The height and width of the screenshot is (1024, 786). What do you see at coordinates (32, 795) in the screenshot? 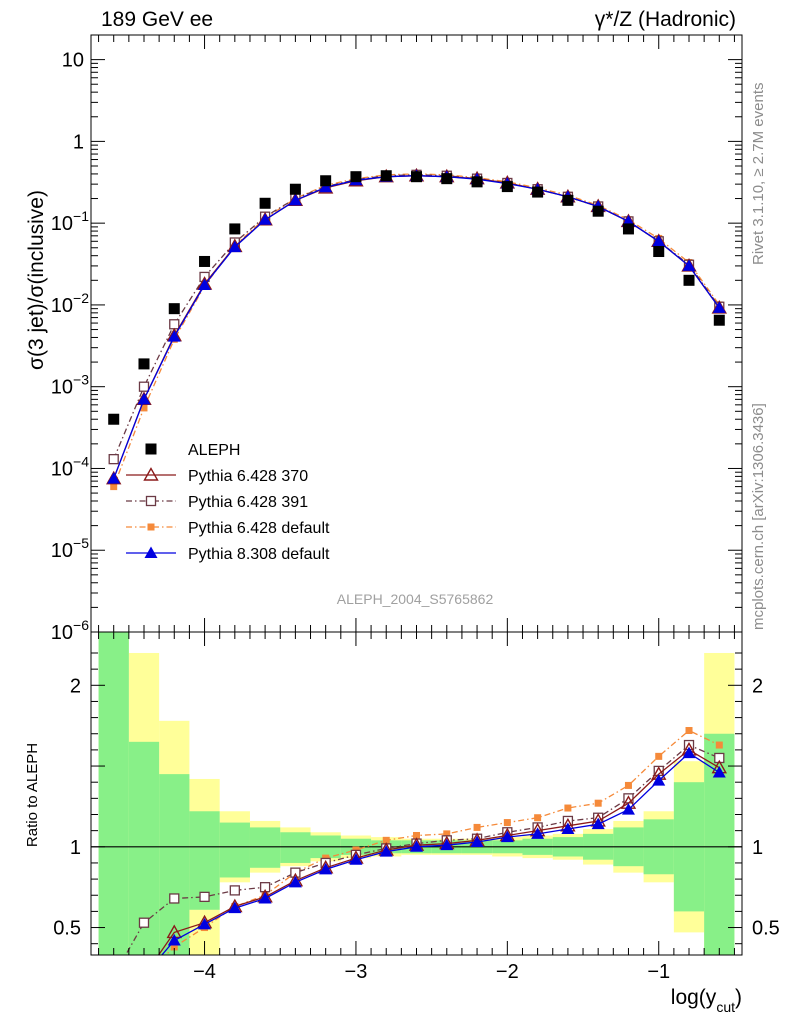
I see `ratio-y-axis-label: Ratio to ALEPH` at bounding box center [32, 795].